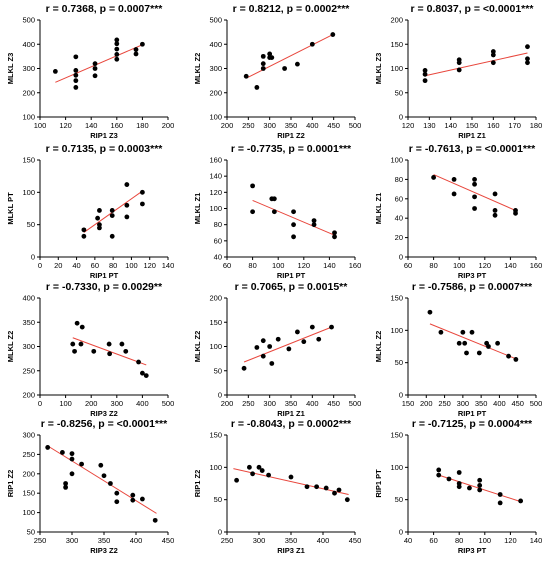 The width and height of the screenshot is (550, 573). What do you see at coordinates (378, 483) in the screenshot?
I see `y-axis-label: RIP1 PT` at bounding box center [378, 483].